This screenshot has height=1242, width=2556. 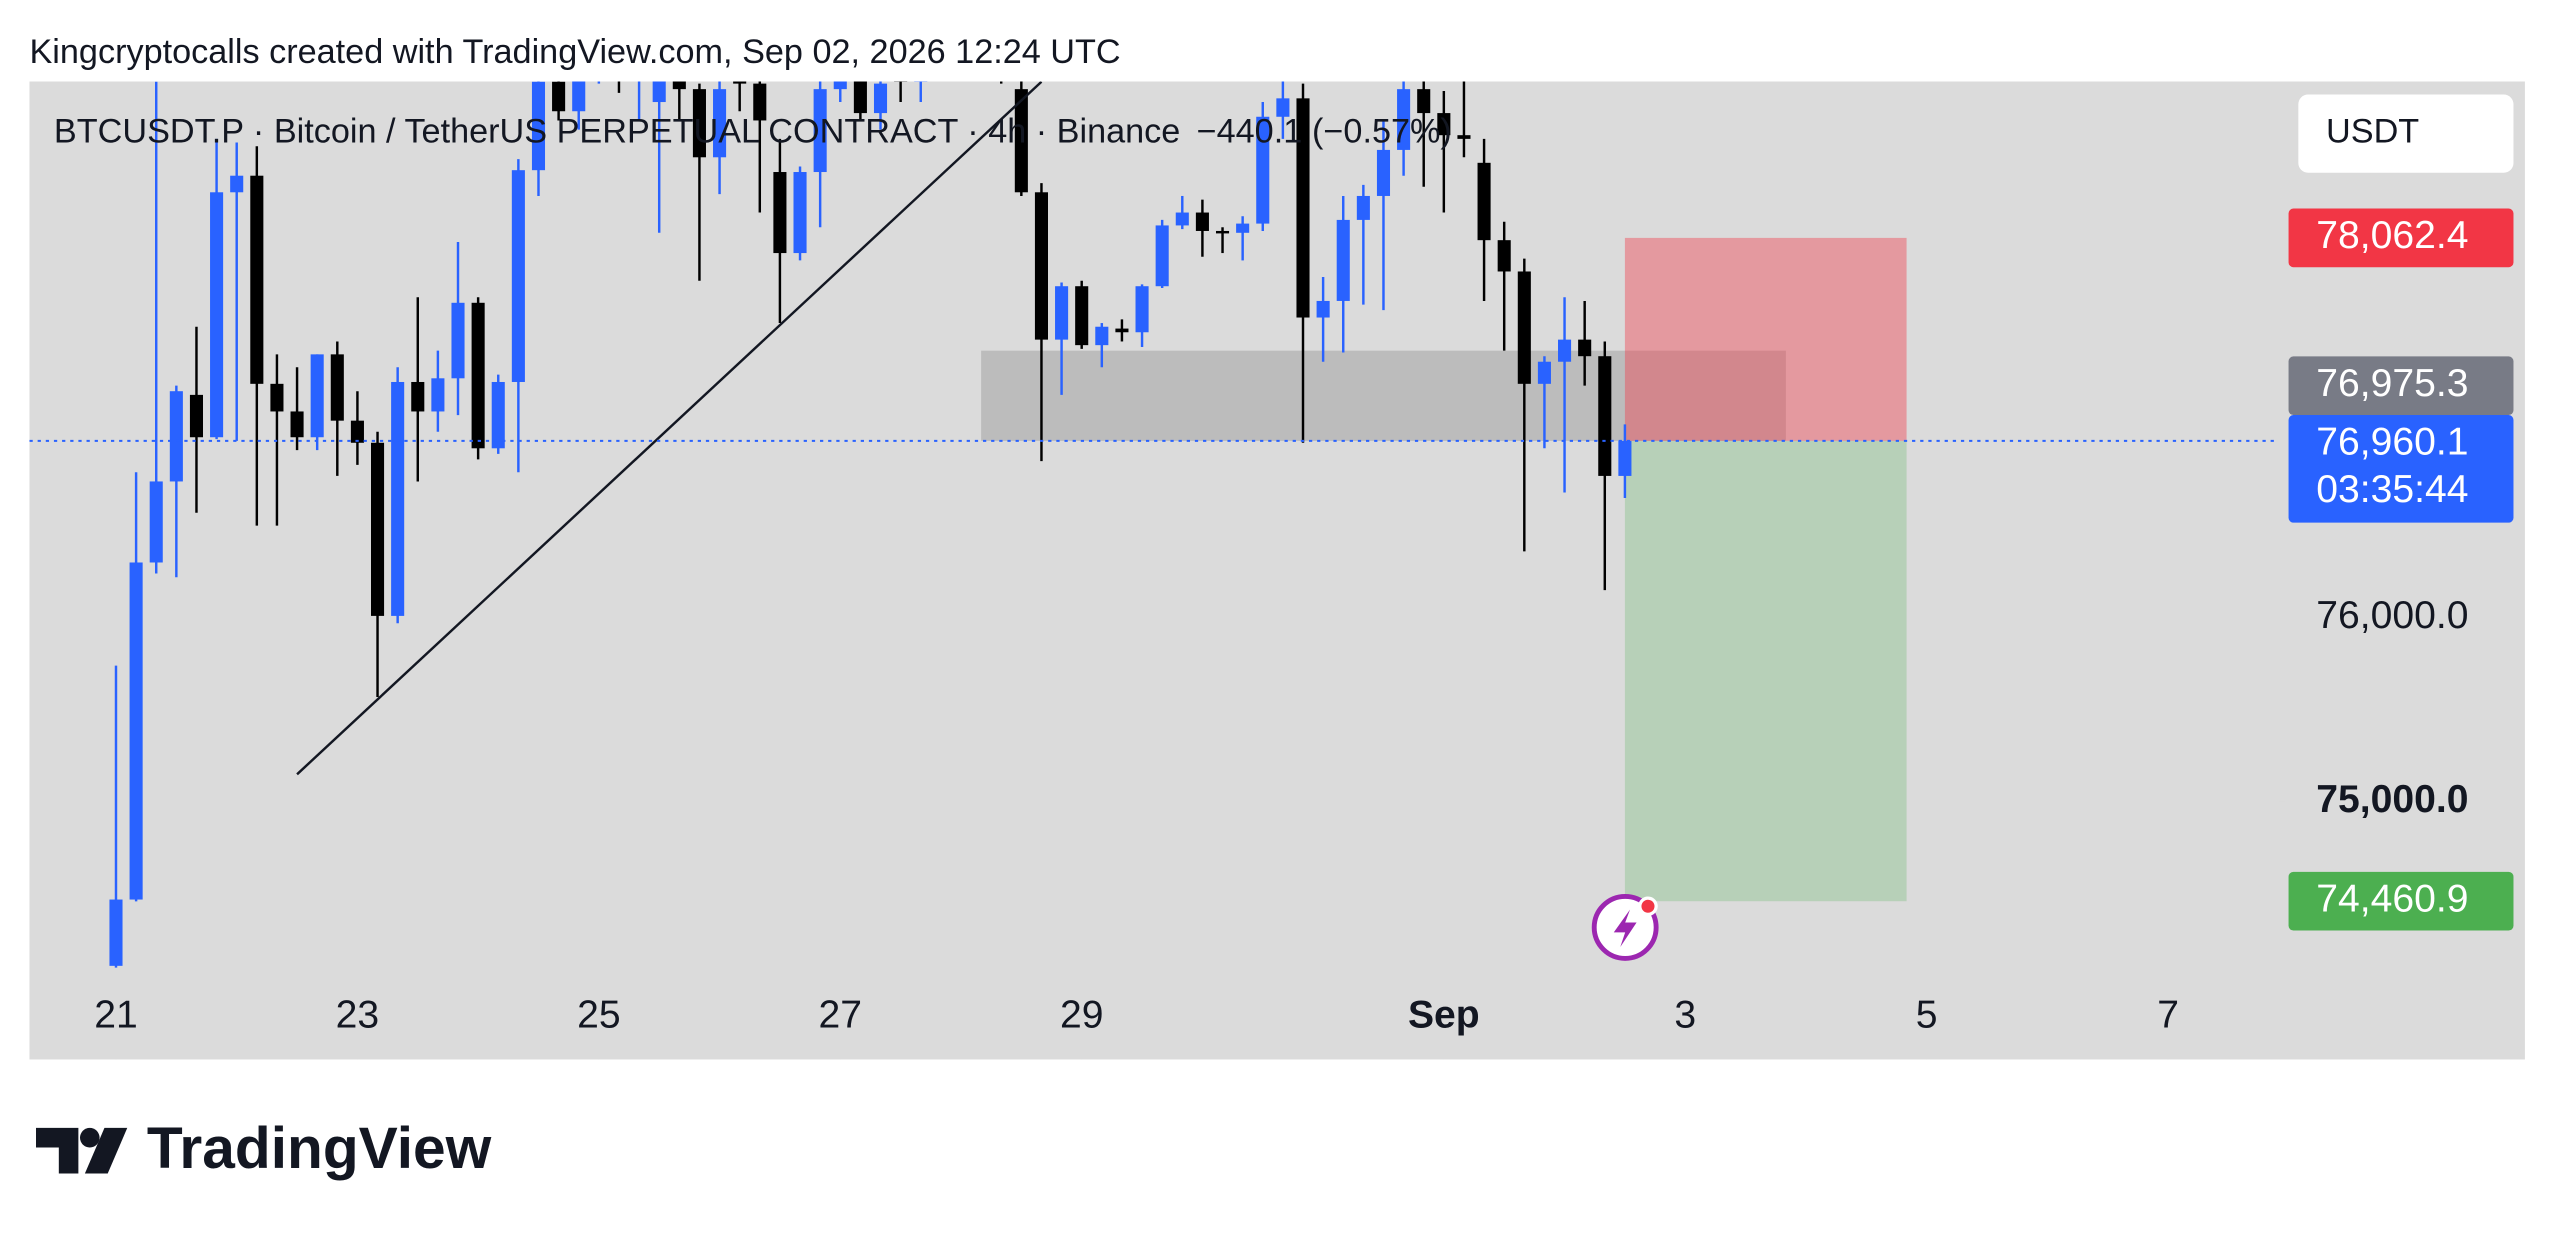 What do you see at coordinates (2392, 615) in the screenshot?
I see `y-tick-label: 76,000.0` at bounding box center [2392, 615].